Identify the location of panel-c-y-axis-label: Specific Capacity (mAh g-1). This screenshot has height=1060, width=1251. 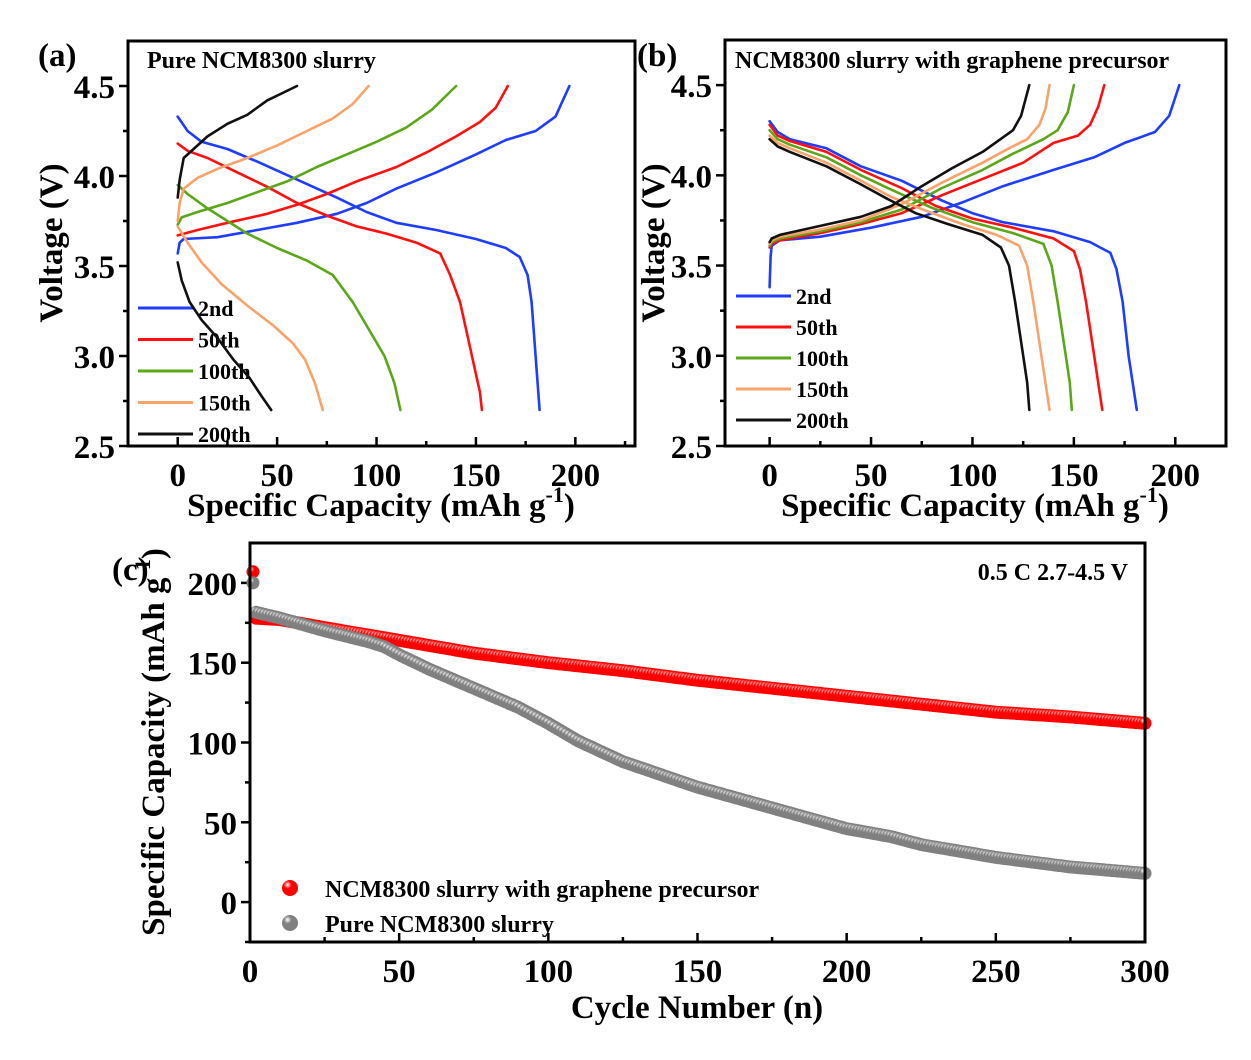
(151, 742).